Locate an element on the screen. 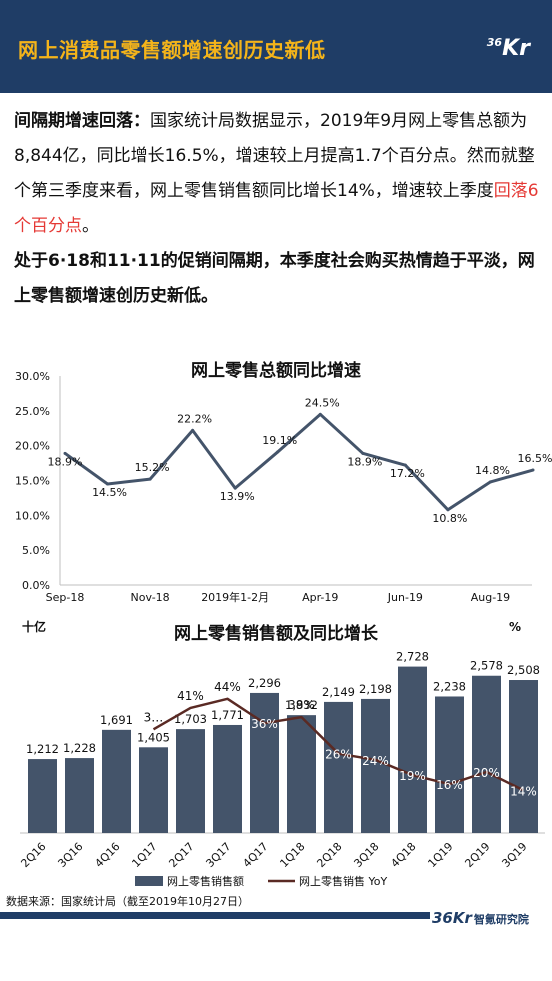  growth-data-label: 14.8% is located at coordinates (492, 470).